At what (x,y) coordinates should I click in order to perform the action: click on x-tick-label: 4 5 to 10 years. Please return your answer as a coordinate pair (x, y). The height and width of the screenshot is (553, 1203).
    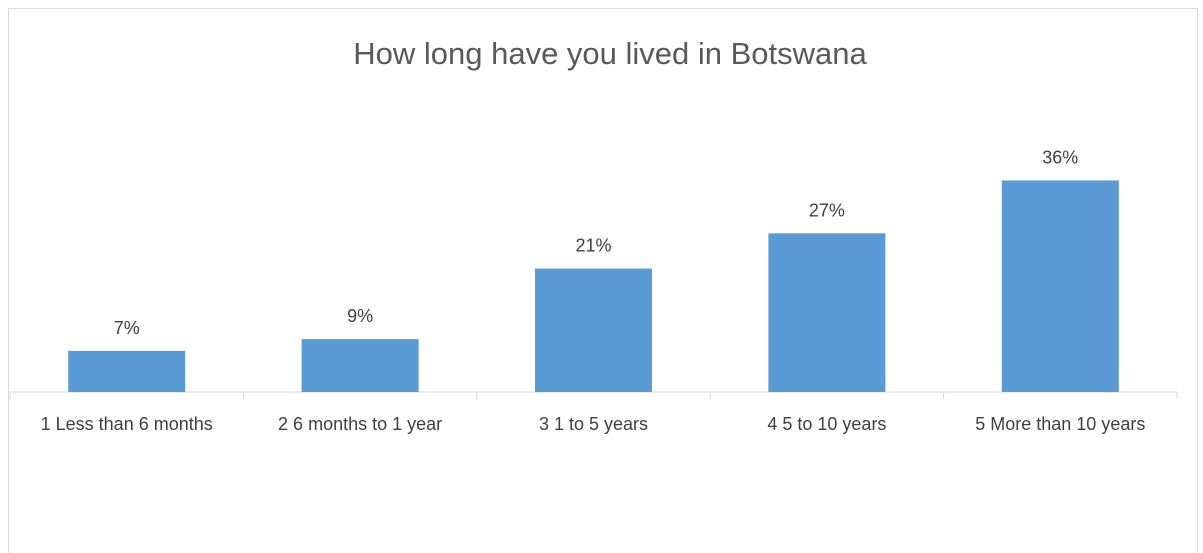
    Looking at the image, I should click on (826, 424).